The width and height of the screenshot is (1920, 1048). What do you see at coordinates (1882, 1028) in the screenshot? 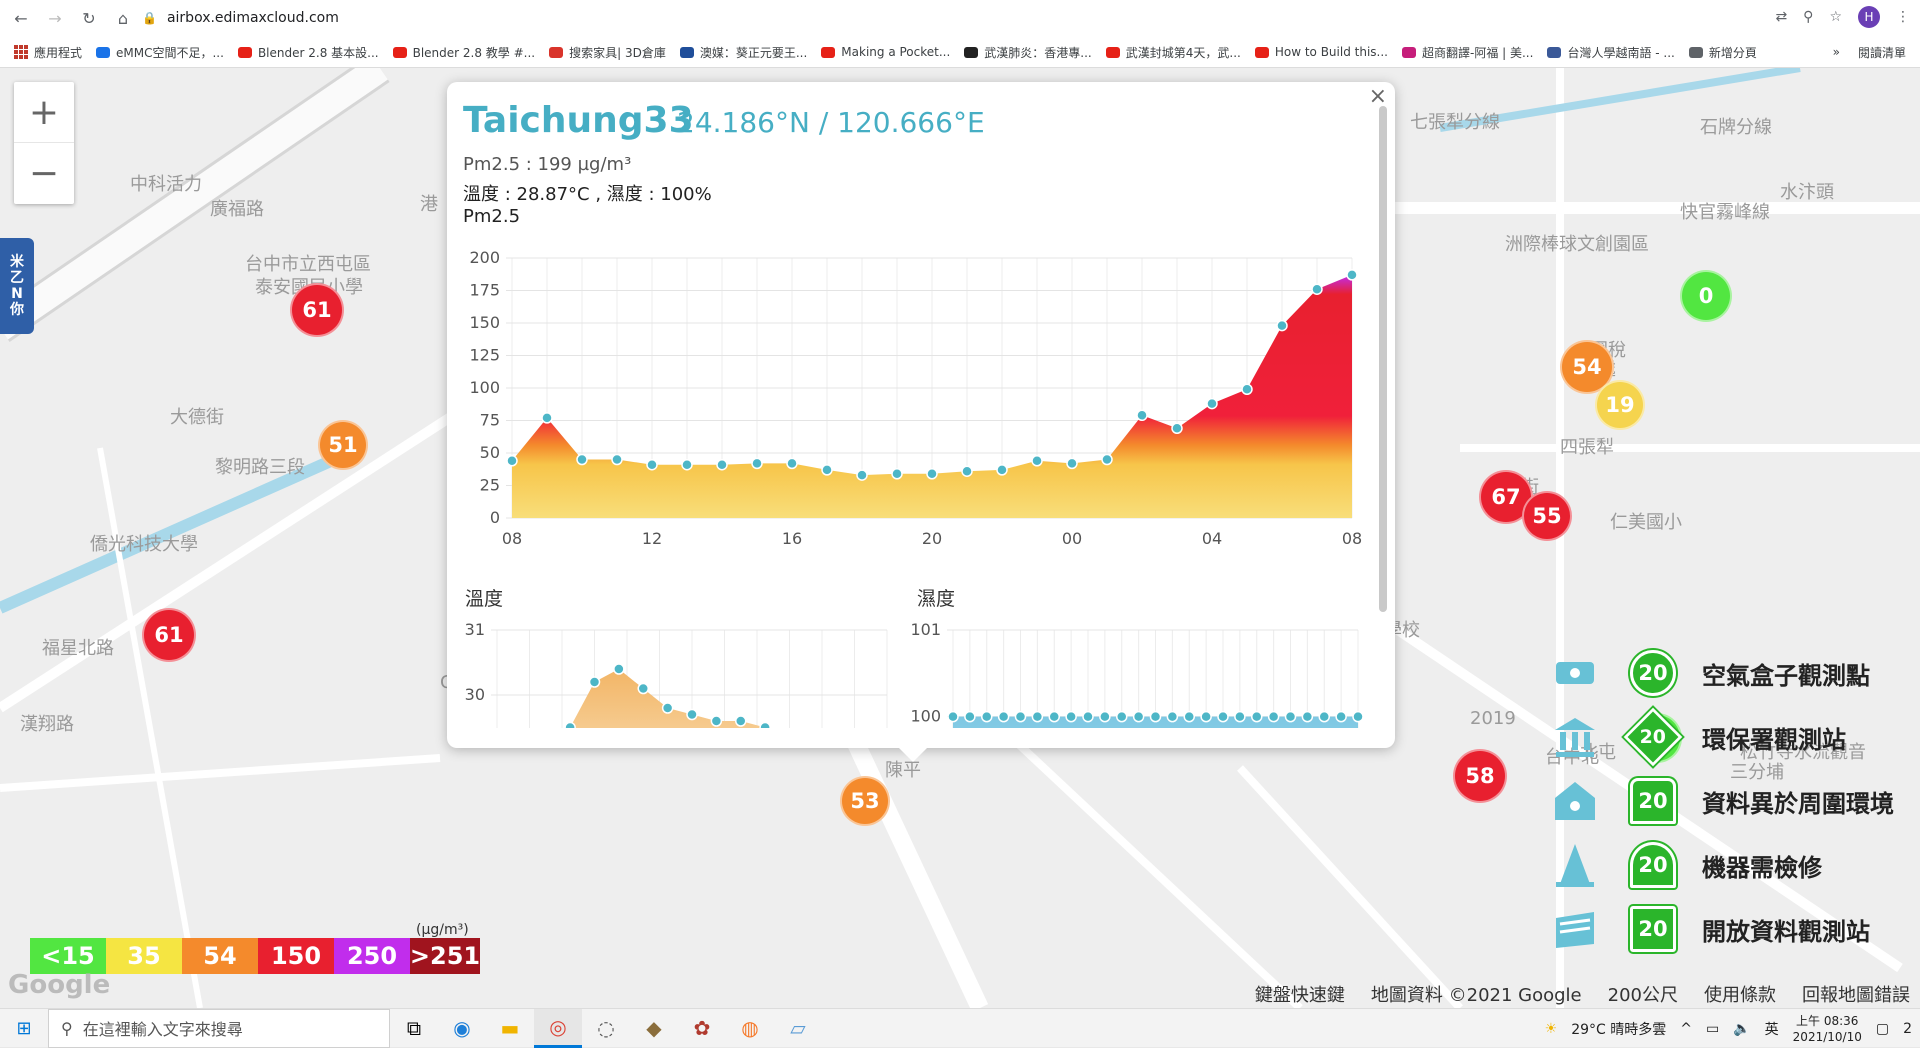
I see `notification-icon: ▢` at bounding box center [1882, 1028].